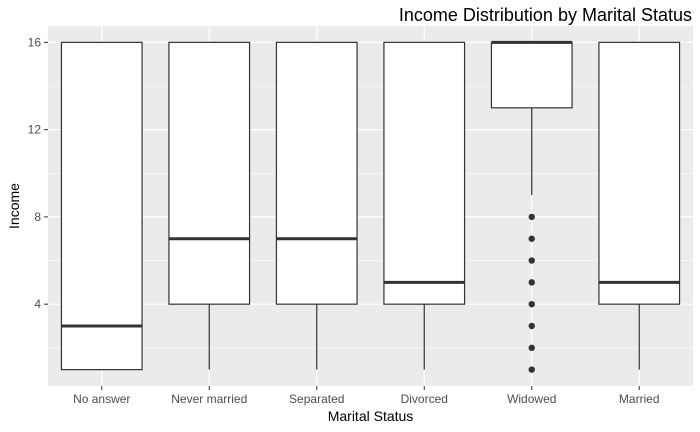  I want to click on x-tick-label: Never married, so click(209, 399).